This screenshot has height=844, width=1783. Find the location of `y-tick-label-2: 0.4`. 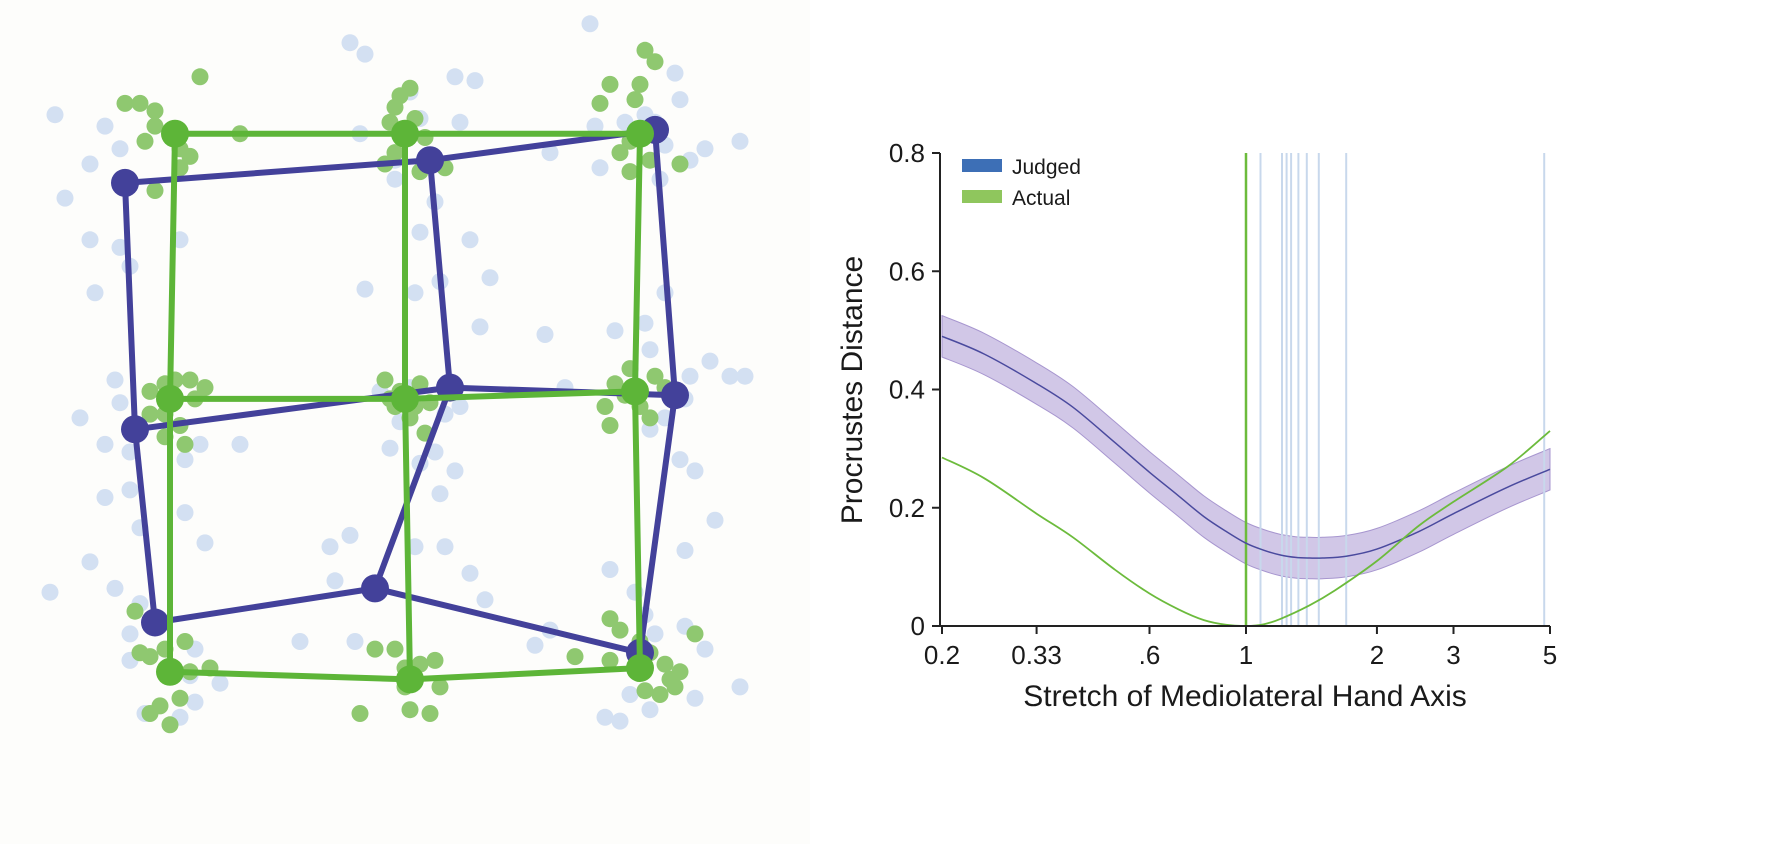

y-tick-label-2: 0.4 is located at coordinates (907, 390).